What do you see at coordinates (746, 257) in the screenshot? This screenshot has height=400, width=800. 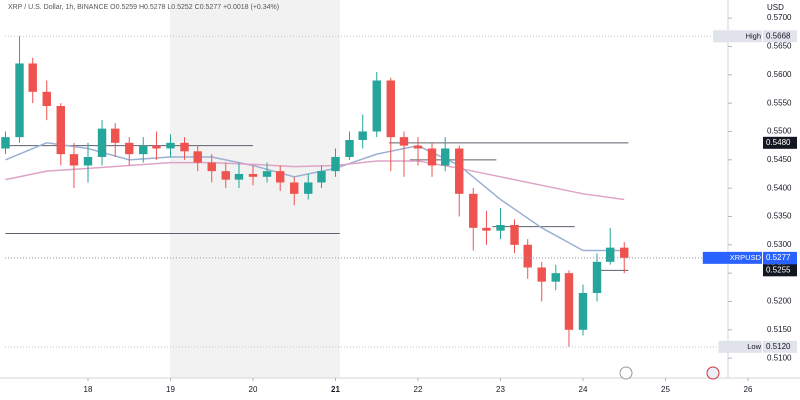 I see `badge-name: XRPUSD` at bounding box center [746, 257].